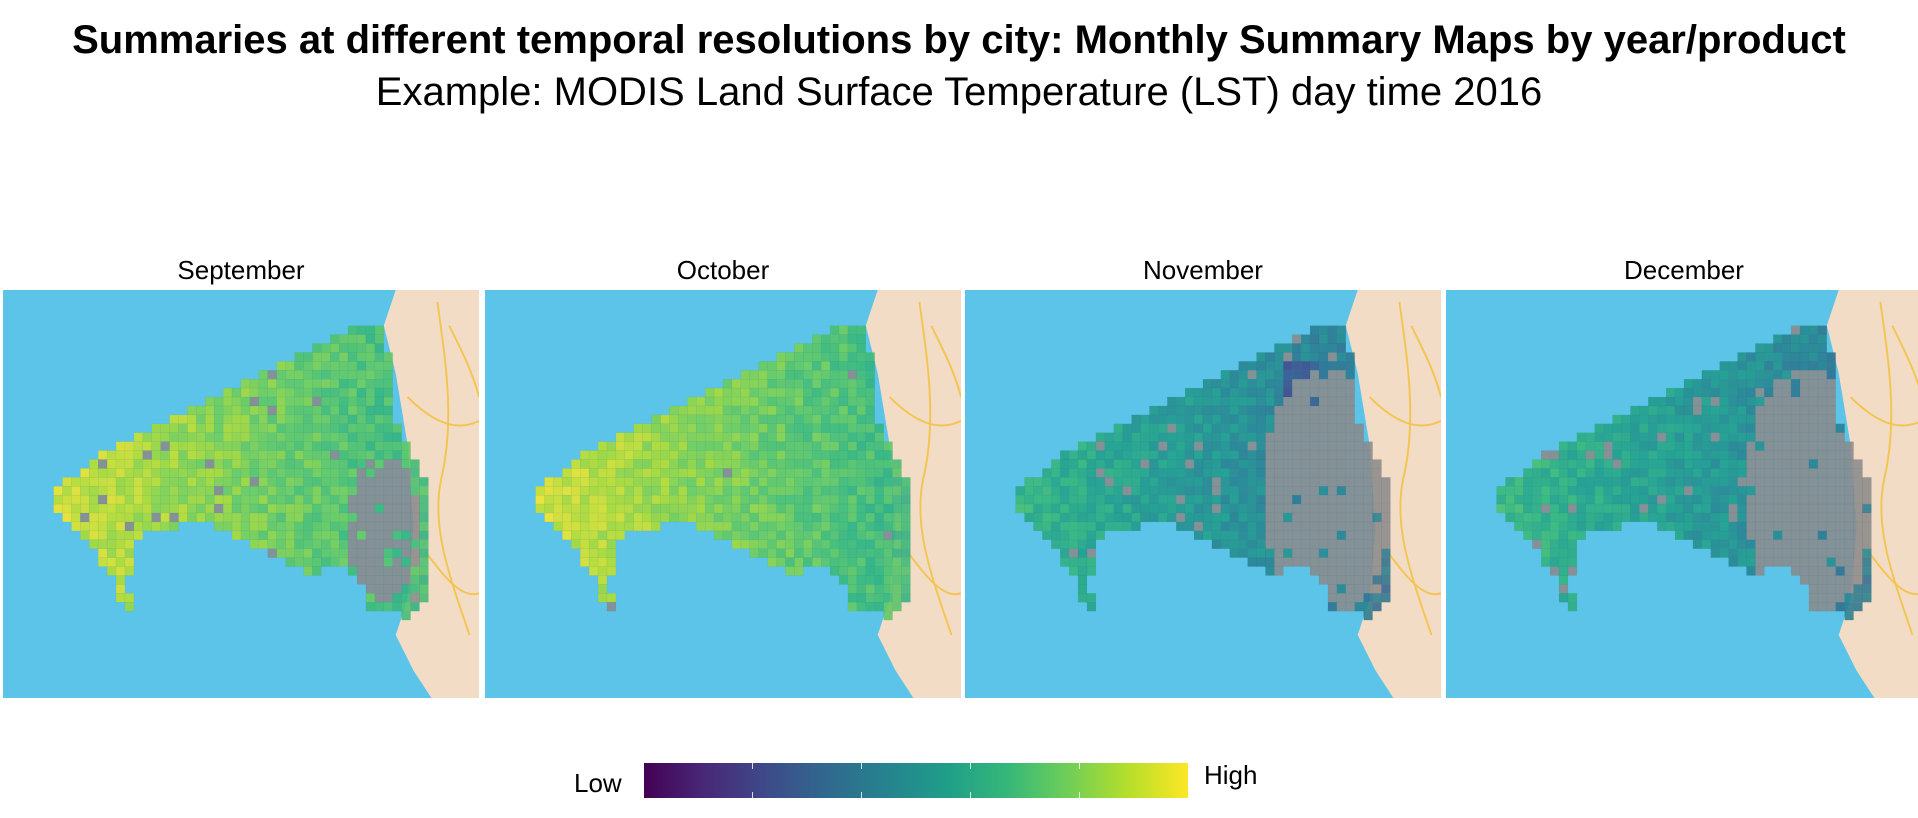 The image size is (1918, 818). I want to click on land-basemap, so click(431, 494).